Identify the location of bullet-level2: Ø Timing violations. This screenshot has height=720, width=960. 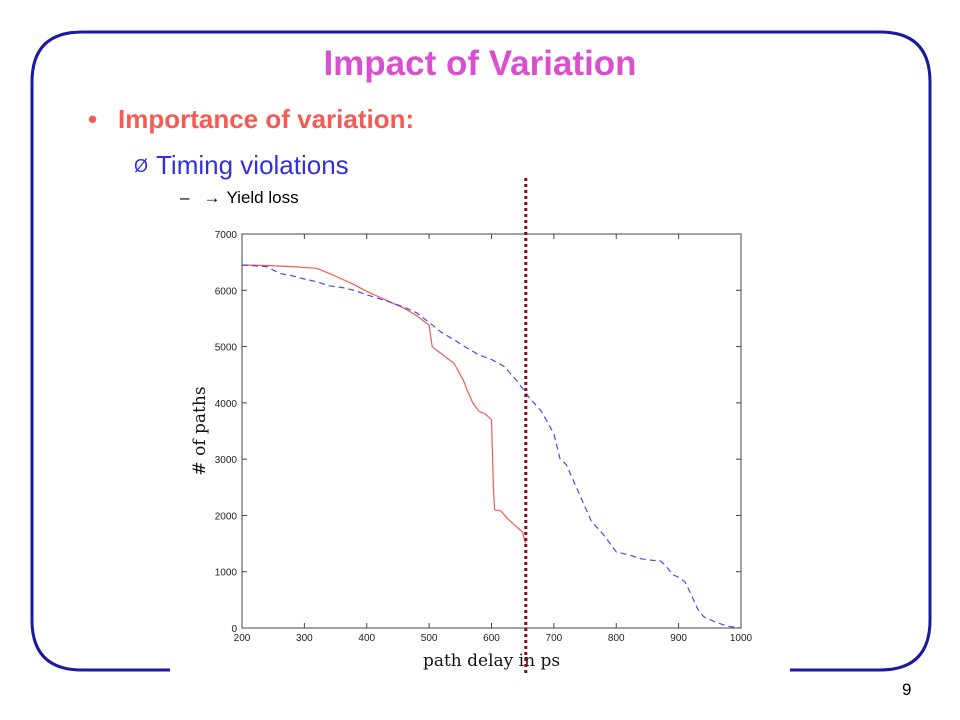
(241, 165).